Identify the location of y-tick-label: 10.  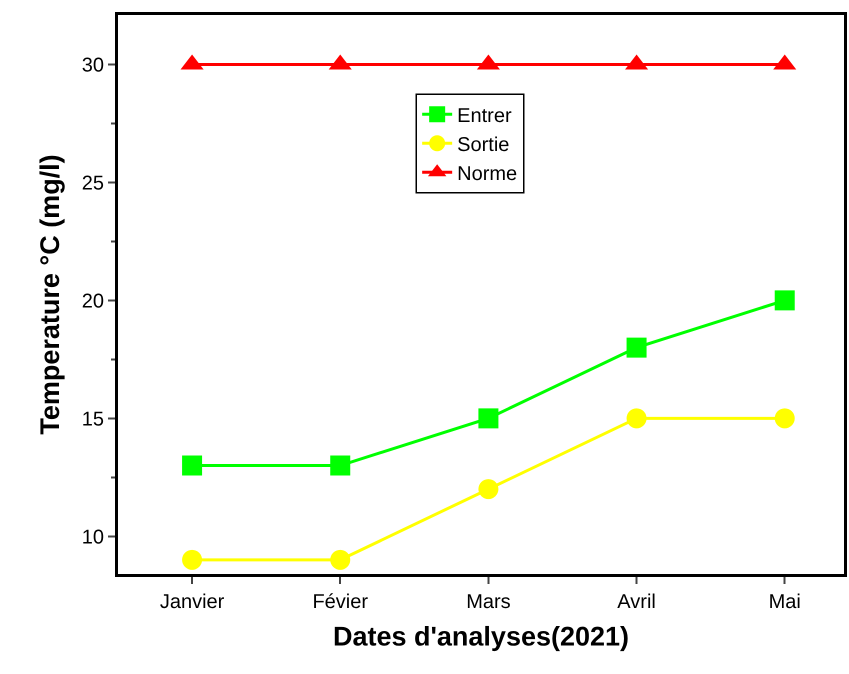
(93, 537).